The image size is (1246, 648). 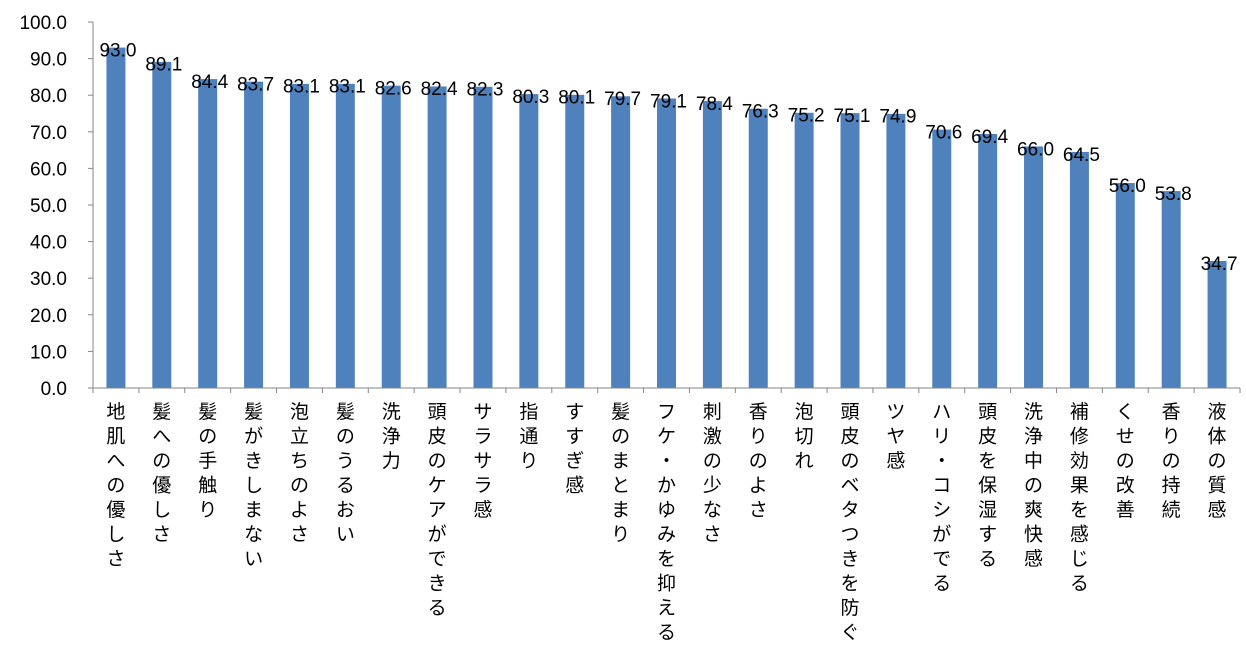 I want to click on category-label: 液体の質感, so click(x=1217, y=461).